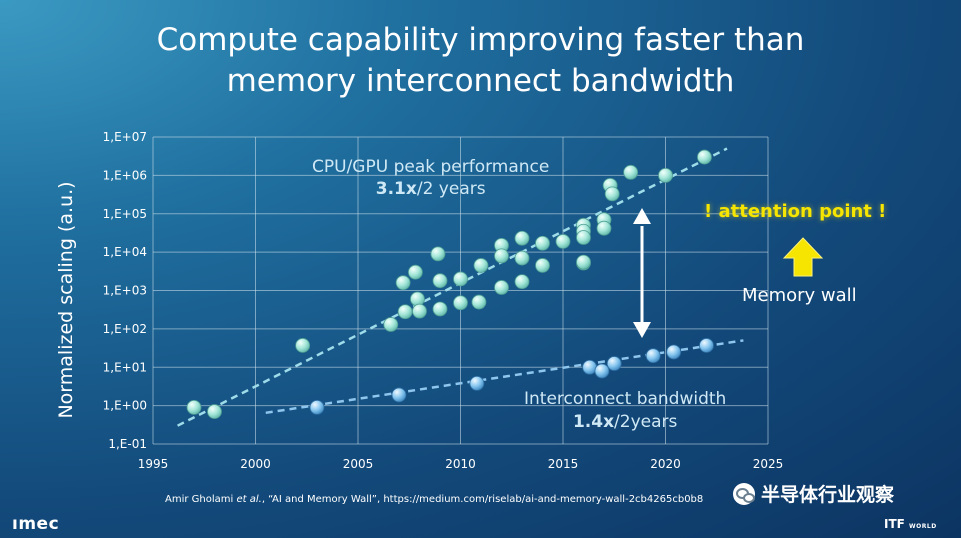 Image resolution: width=961 pixels, height=538 pixels. I want to click on citation-author: Amir Gholami, so click(201, 499).